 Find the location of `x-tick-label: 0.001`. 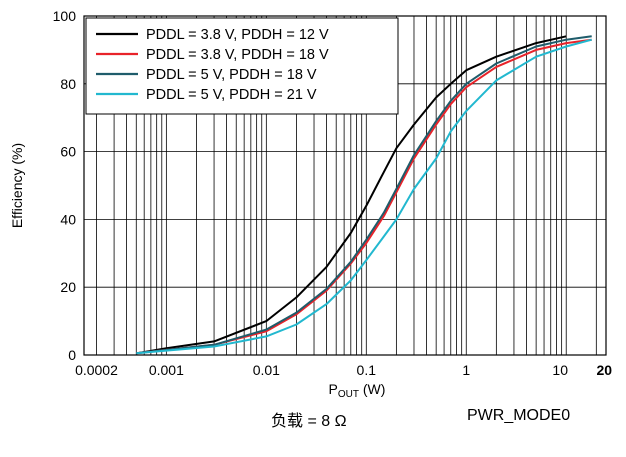

x-tick-label: 0.001 is located at coordinates (166, 370).